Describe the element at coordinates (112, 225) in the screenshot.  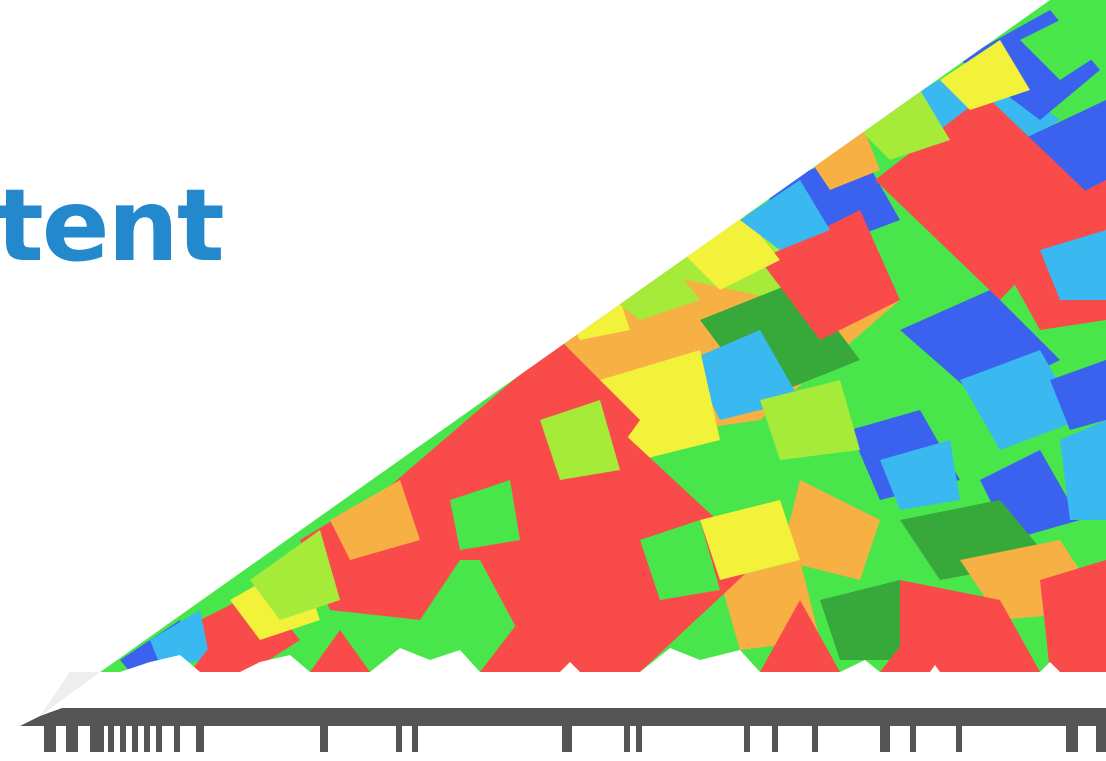
I see `page-title: tent` at that location.